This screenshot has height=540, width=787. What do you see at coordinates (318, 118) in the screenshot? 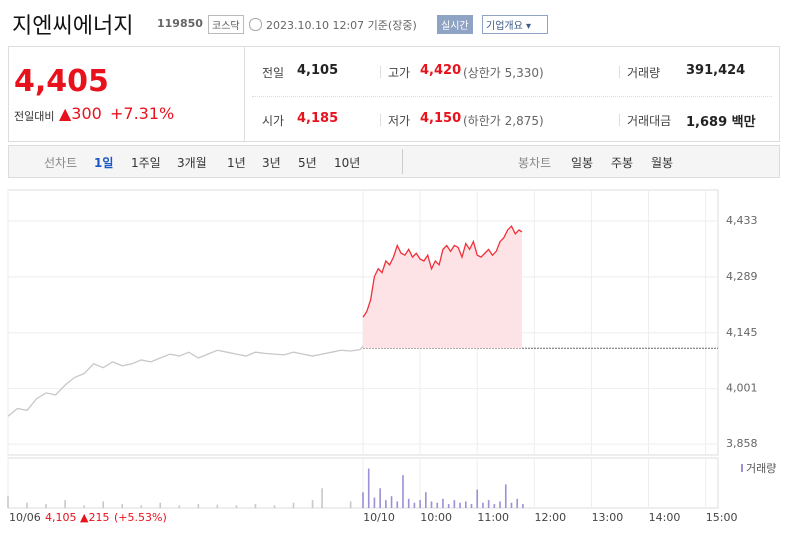
I see `summary-value: 4,185` at bounding box center [318, 118].